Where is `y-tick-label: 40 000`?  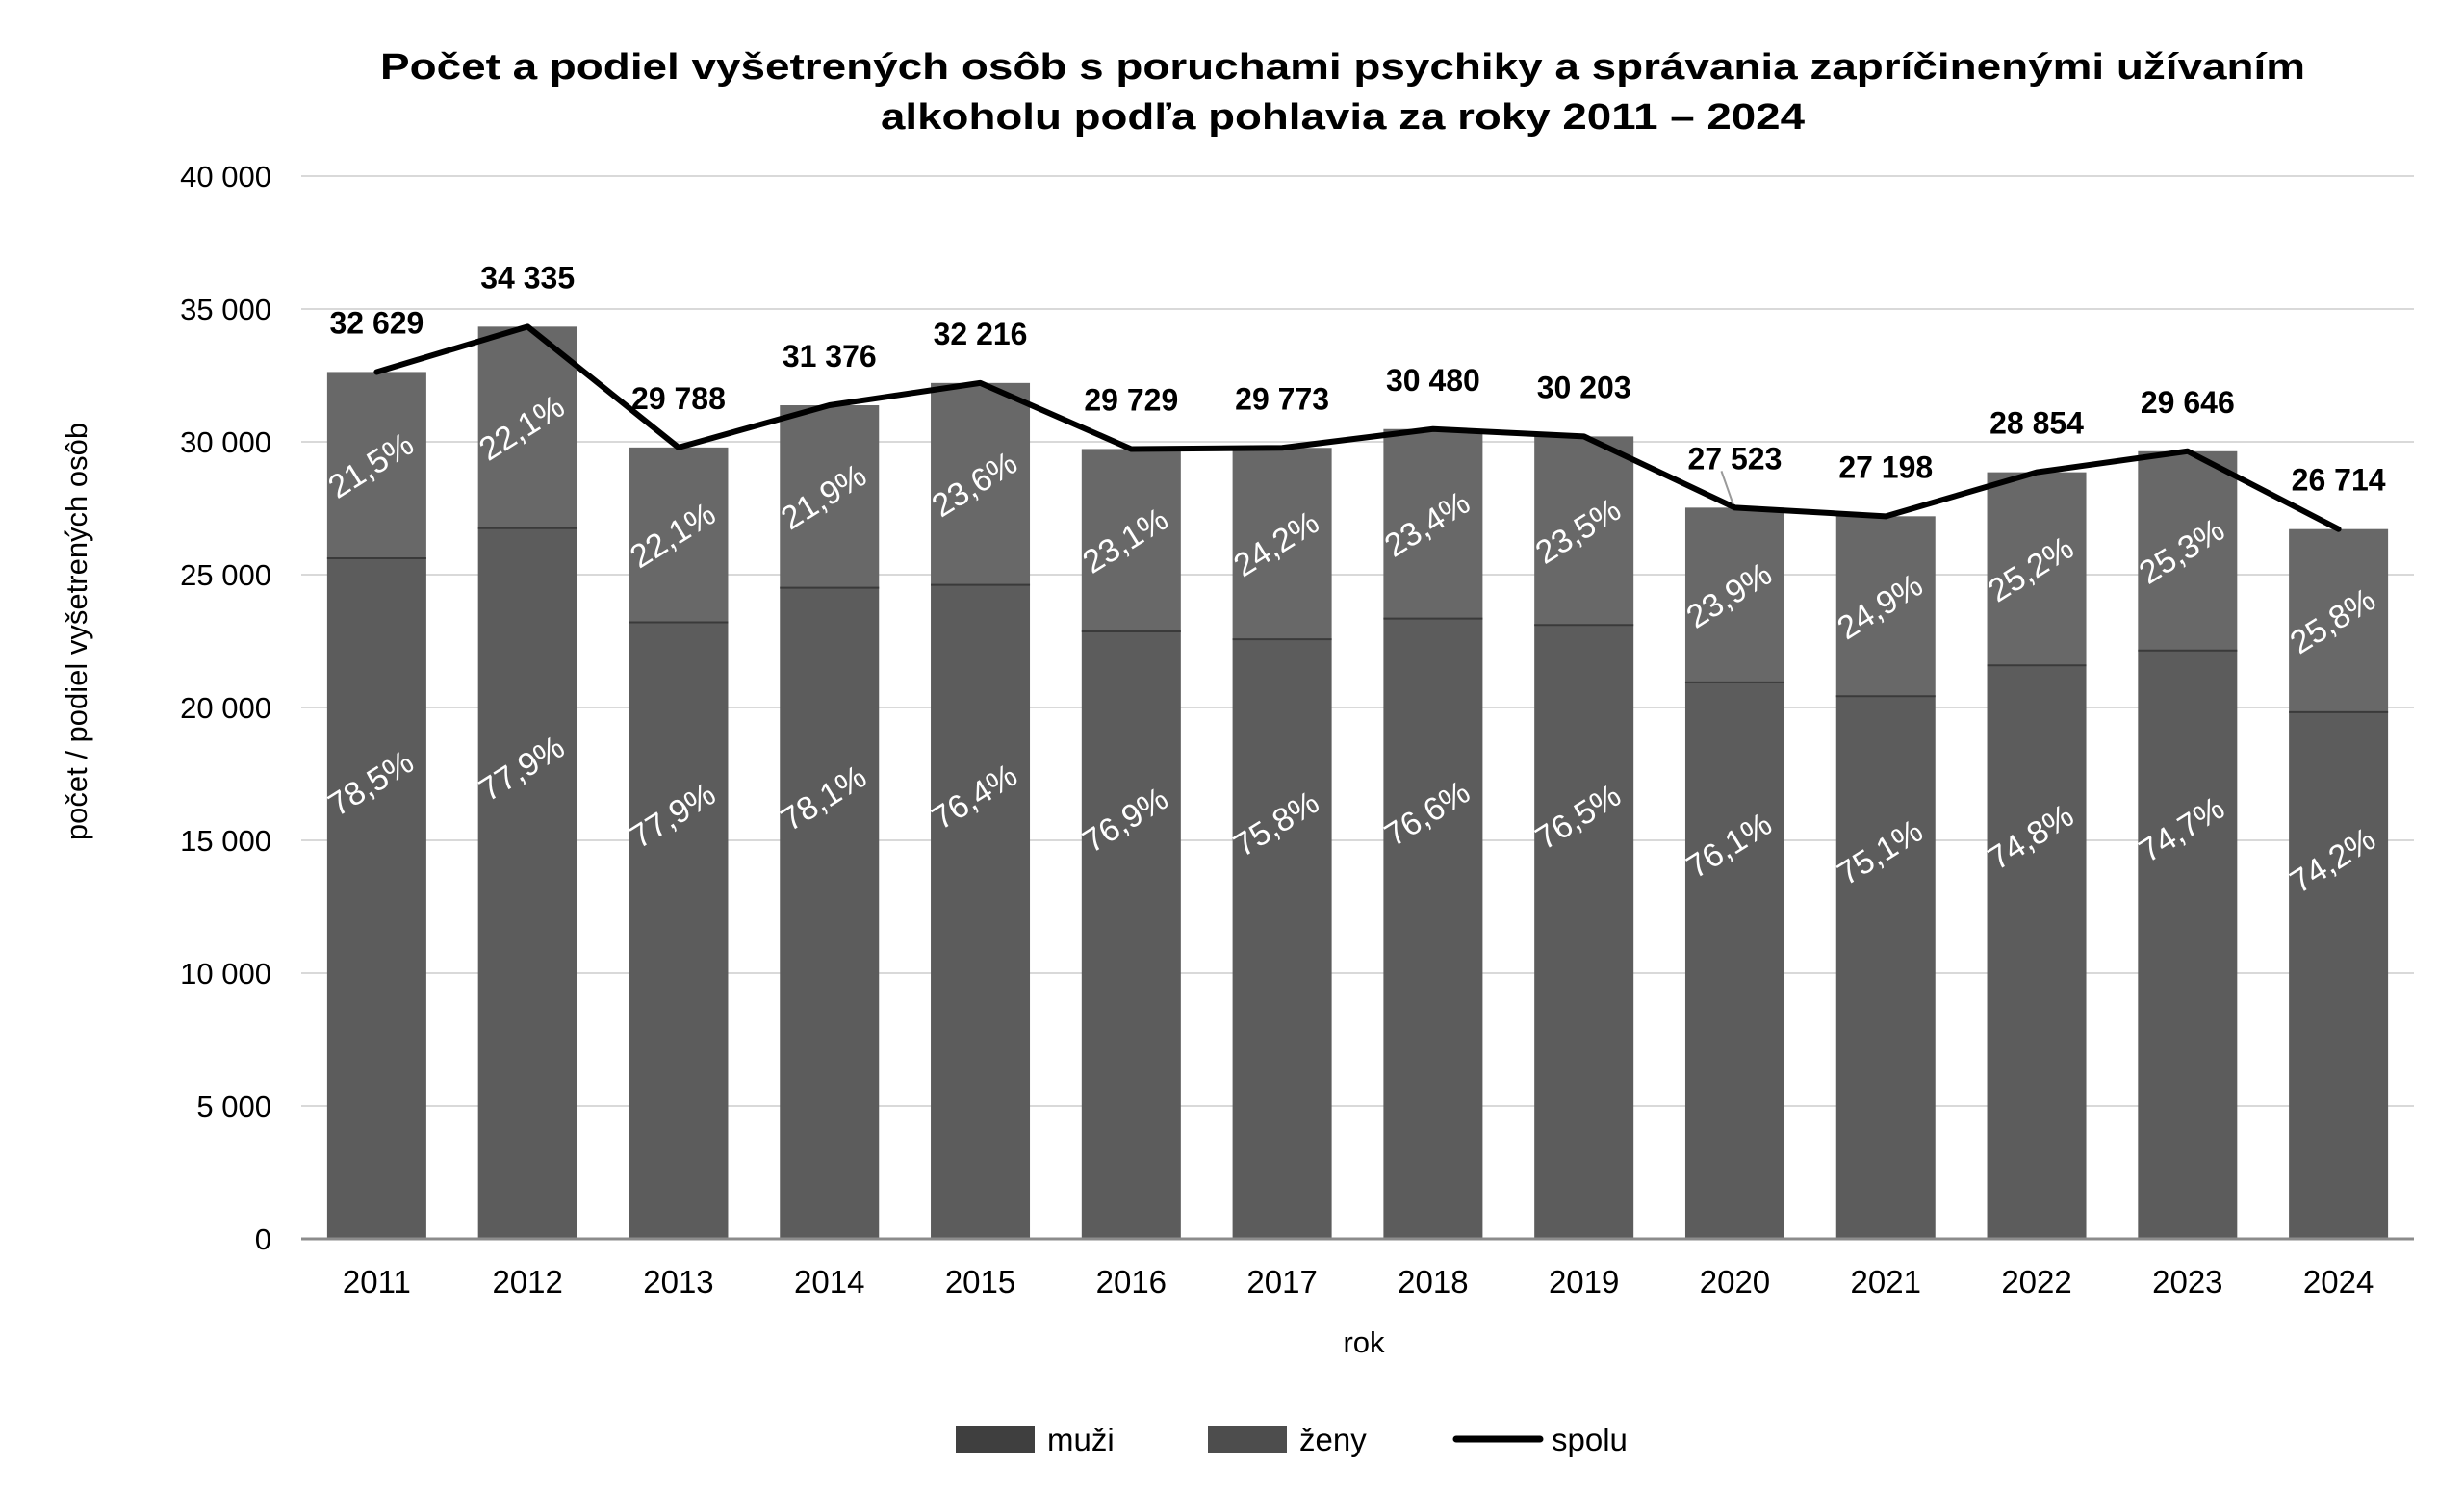
y-tick-label: 40 000 is located at coordinates (225, 176).